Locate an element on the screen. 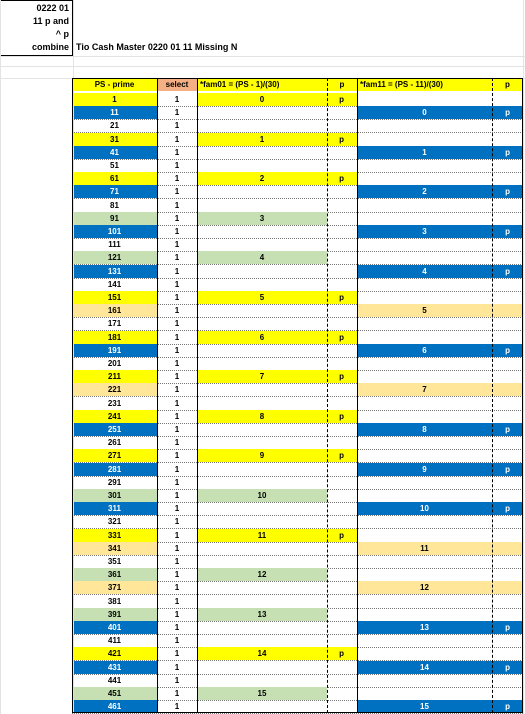 The image size is (525, 714). cell-ps: 111 is located at coordinates (114, 245).